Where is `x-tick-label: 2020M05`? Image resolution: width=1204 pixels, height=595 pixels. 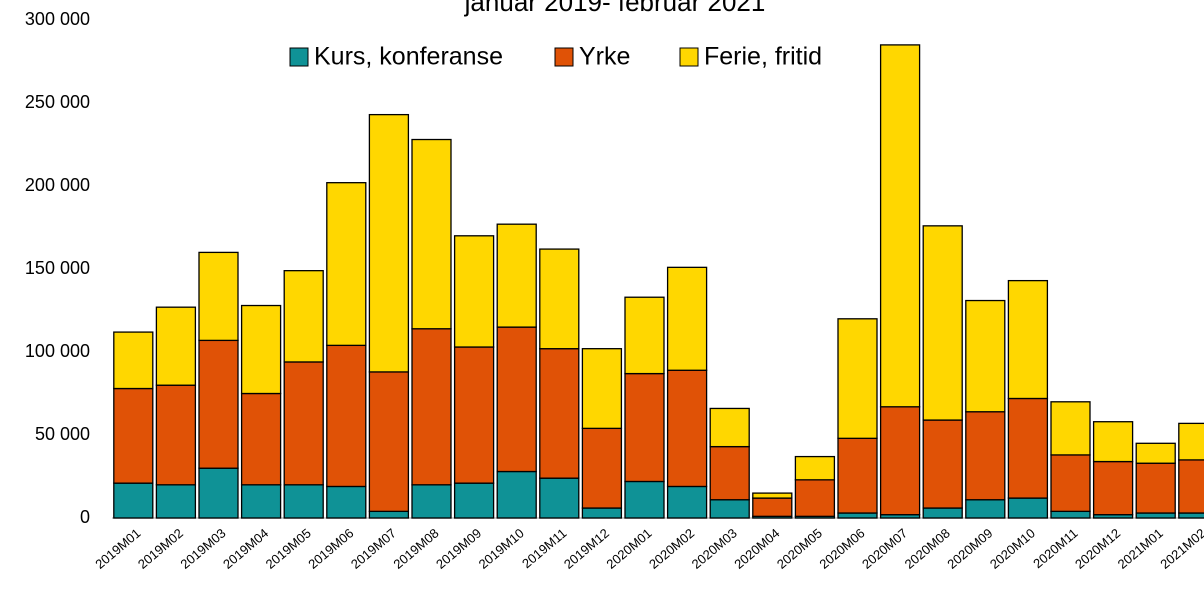 x-tick-label: 2020M05 is located at coordinates (799, 548).